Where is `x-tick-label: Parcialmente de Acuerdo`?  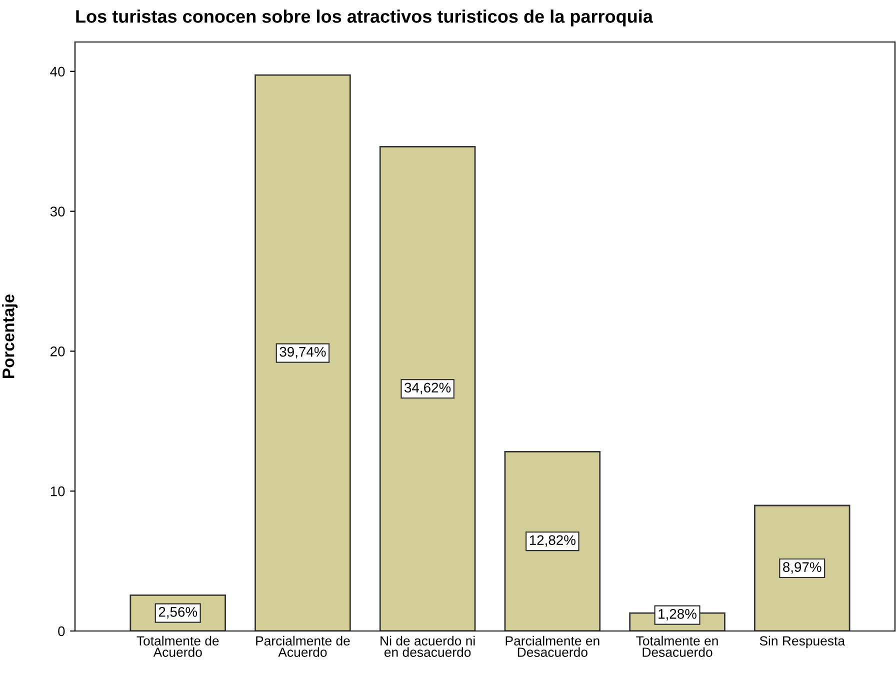
x-tick-label: Parcialmente de Acuerdo is located at coordinates (303, 646).